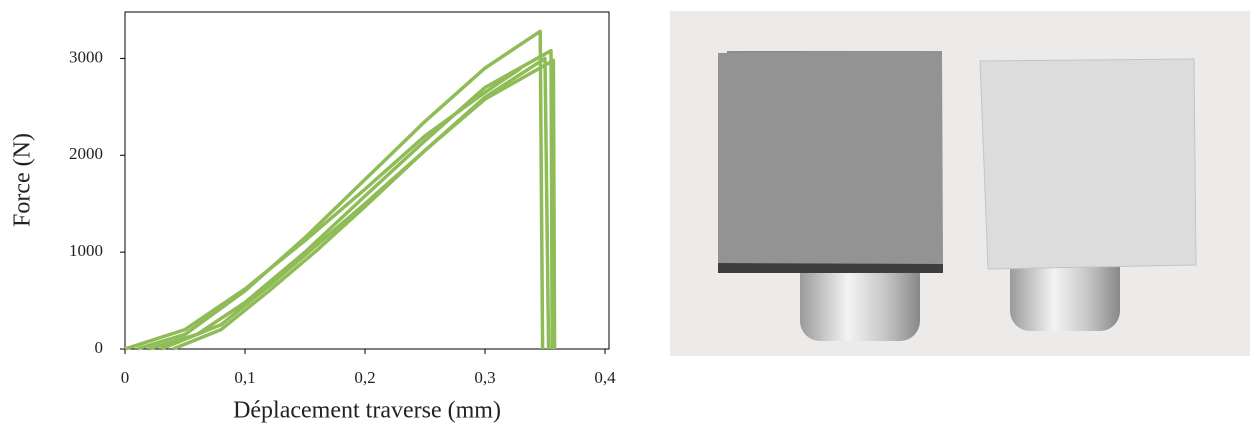 This screenshot has width=1250, height=432. What do you see at coordinates (367, 411) in the screenshot?
I see `x-axis-title: Déplacement traverse (mm)` at bounding box center [367, 411].